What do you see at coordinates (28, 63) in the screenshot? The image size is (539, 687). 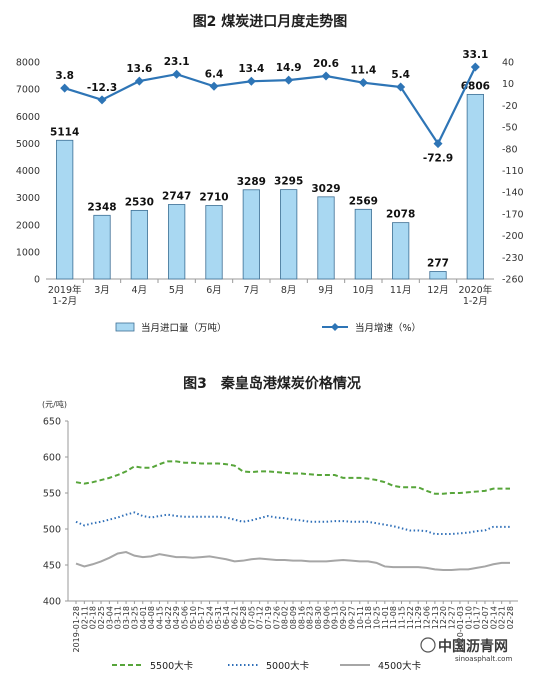 I see `y-left-tick-label: 8000` at bounding box center [28, 63].